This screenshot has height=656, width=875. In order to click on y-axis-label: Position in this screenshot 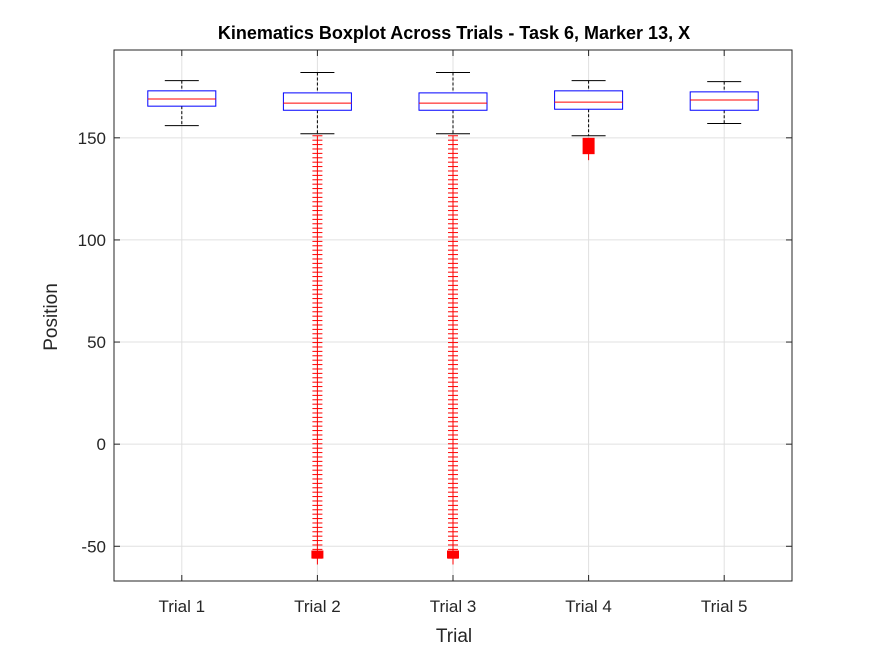, I will do `click(51, 317)`.